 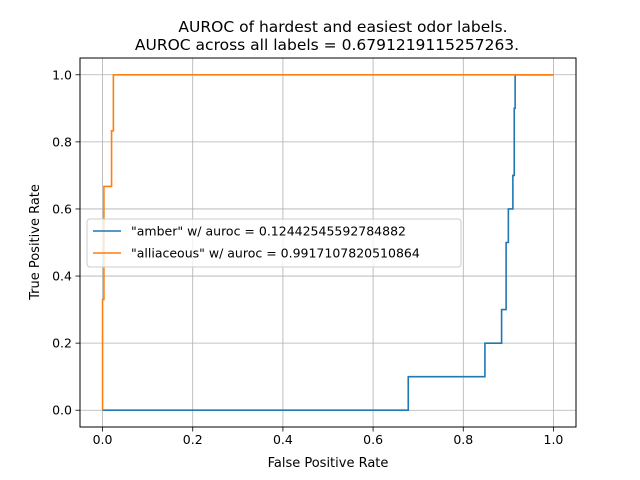 What do you see at coordinates (373, 439) in the screenshot?
I see `x-tick-label-3: 0.6` at bounding box center [373, 439].